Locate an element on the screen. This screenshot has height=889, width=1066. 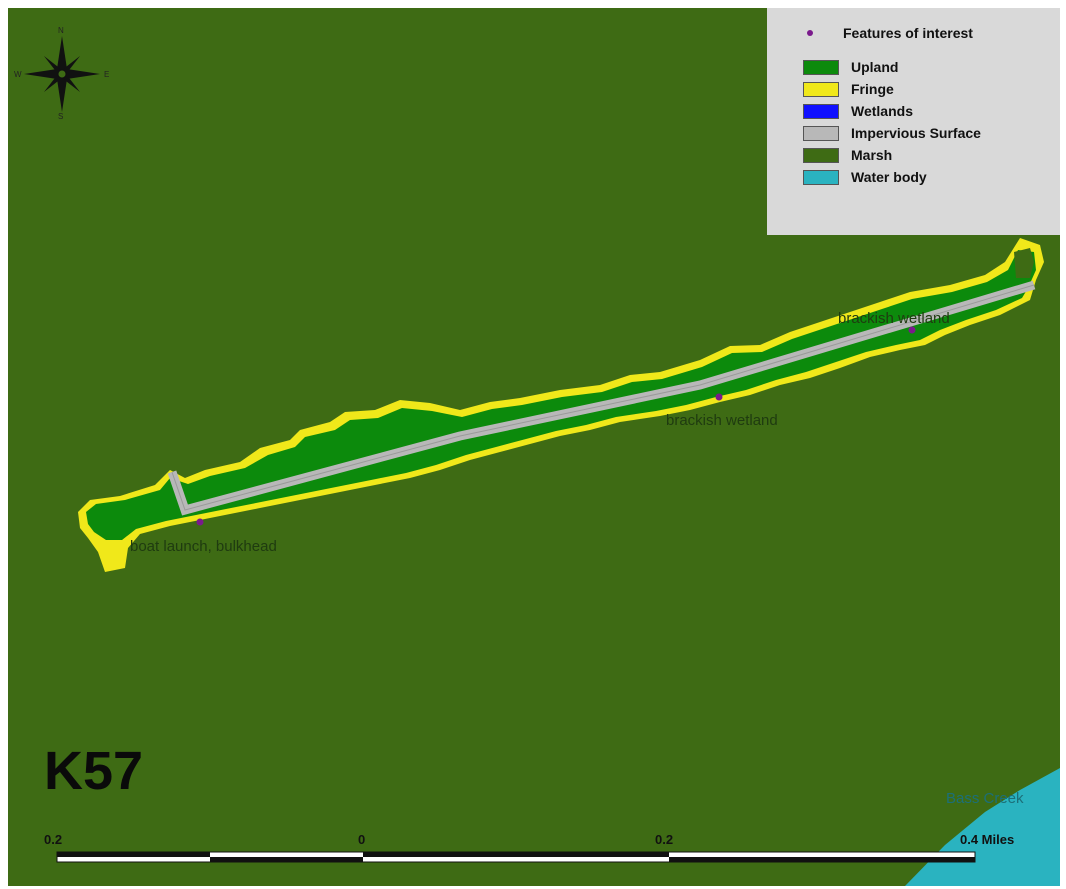
legend-item-wetlands: Wetlands is located at coordinates (858, 111).